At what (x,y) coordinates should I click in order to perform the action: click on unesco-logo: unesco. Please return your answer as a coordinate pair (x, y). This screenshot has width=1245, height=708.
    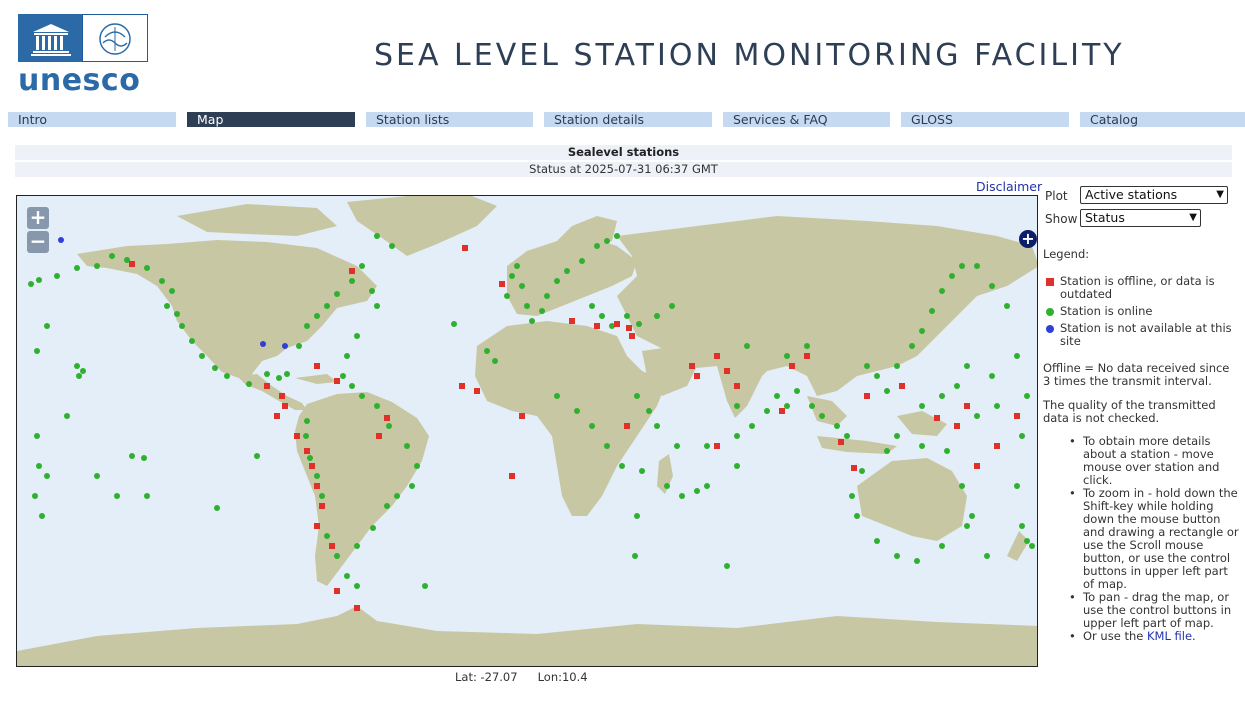
    Looking at the image, I should click on (84, 56).